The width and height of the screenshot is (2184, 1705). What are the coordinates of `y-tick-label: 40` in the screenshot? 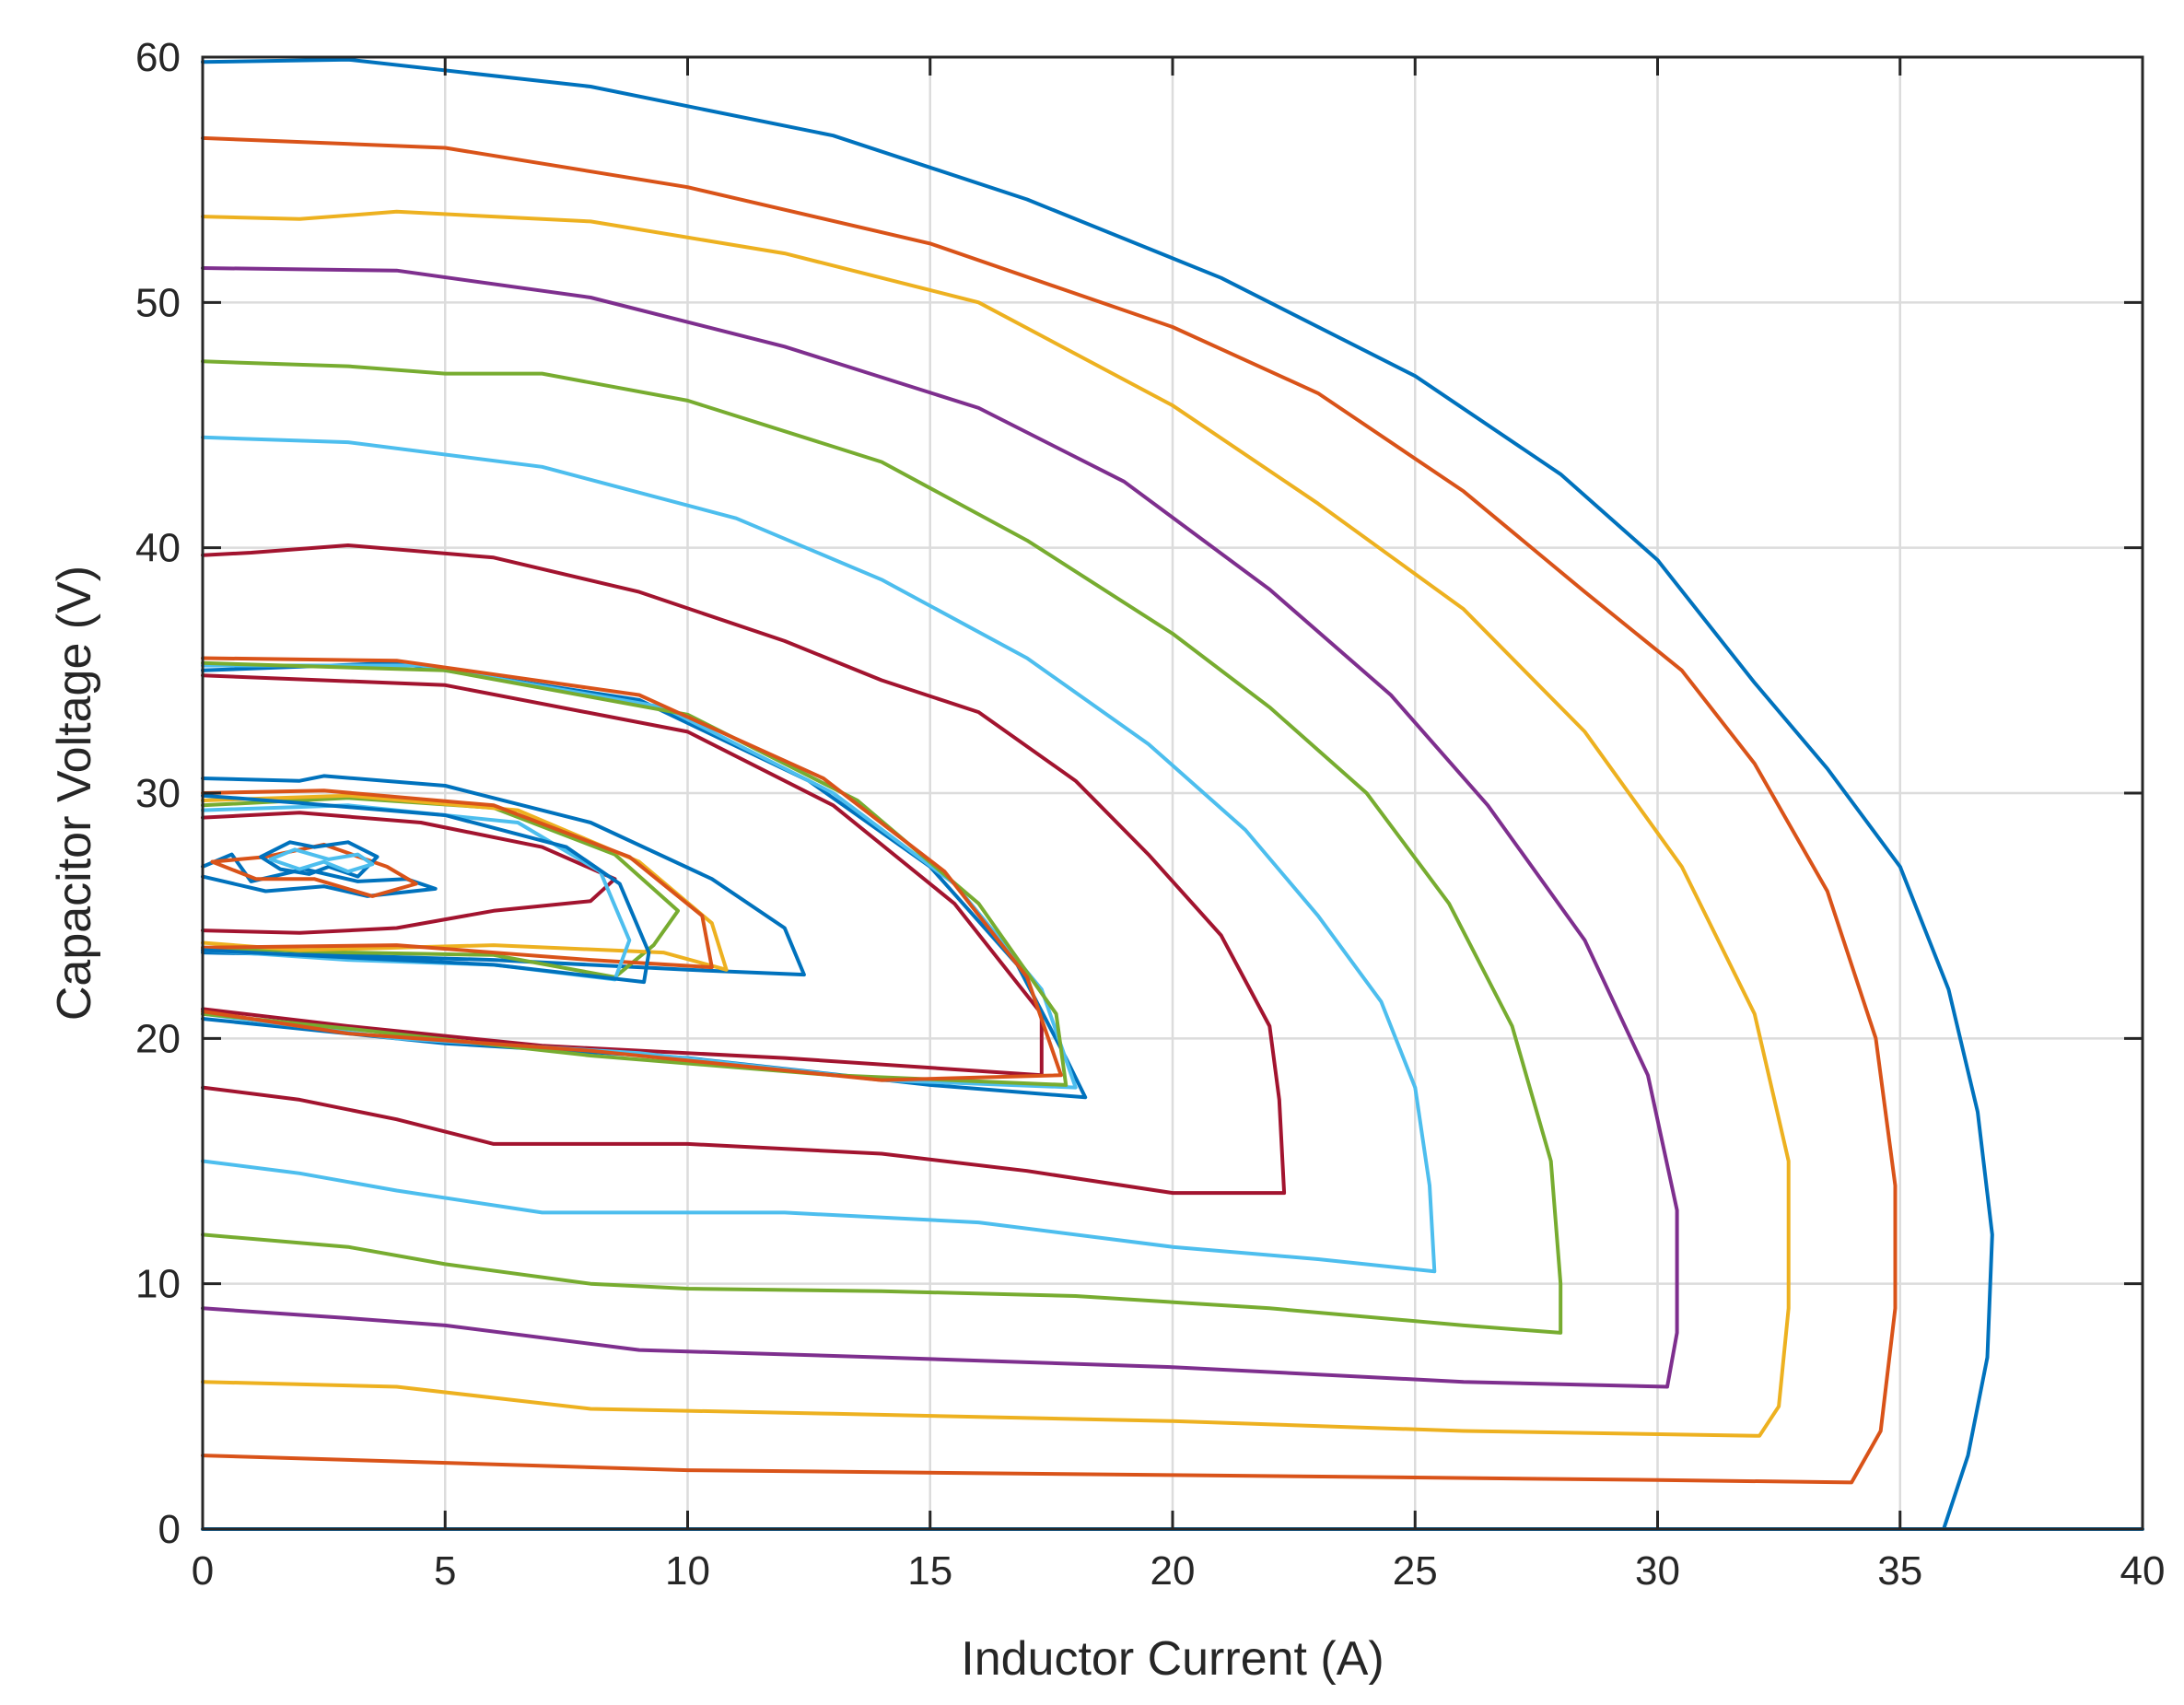 It's located at (158, 548).